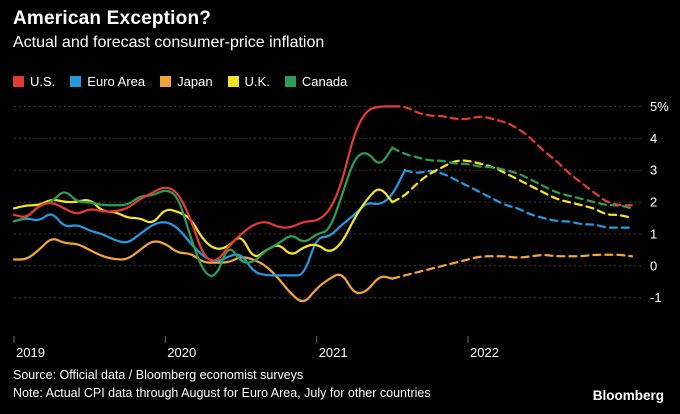 The width and height of the screenshot is (680, 414). I want to click on legend-item: Japan, so click(186, 81).